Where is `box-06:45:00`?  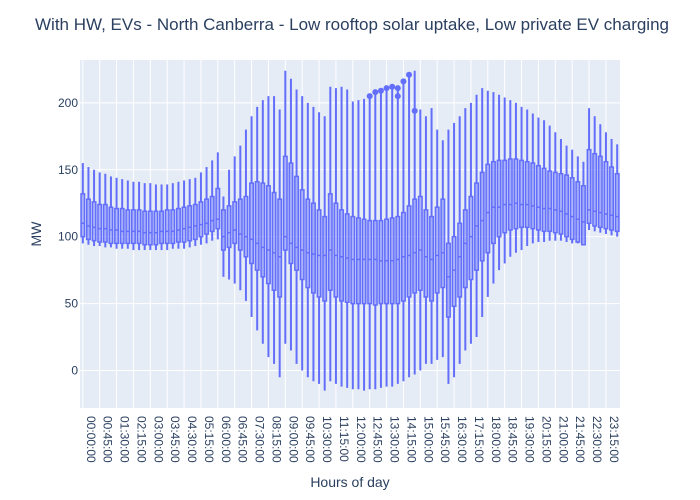 box-06:45:00 is located at coordinates (235, 220).